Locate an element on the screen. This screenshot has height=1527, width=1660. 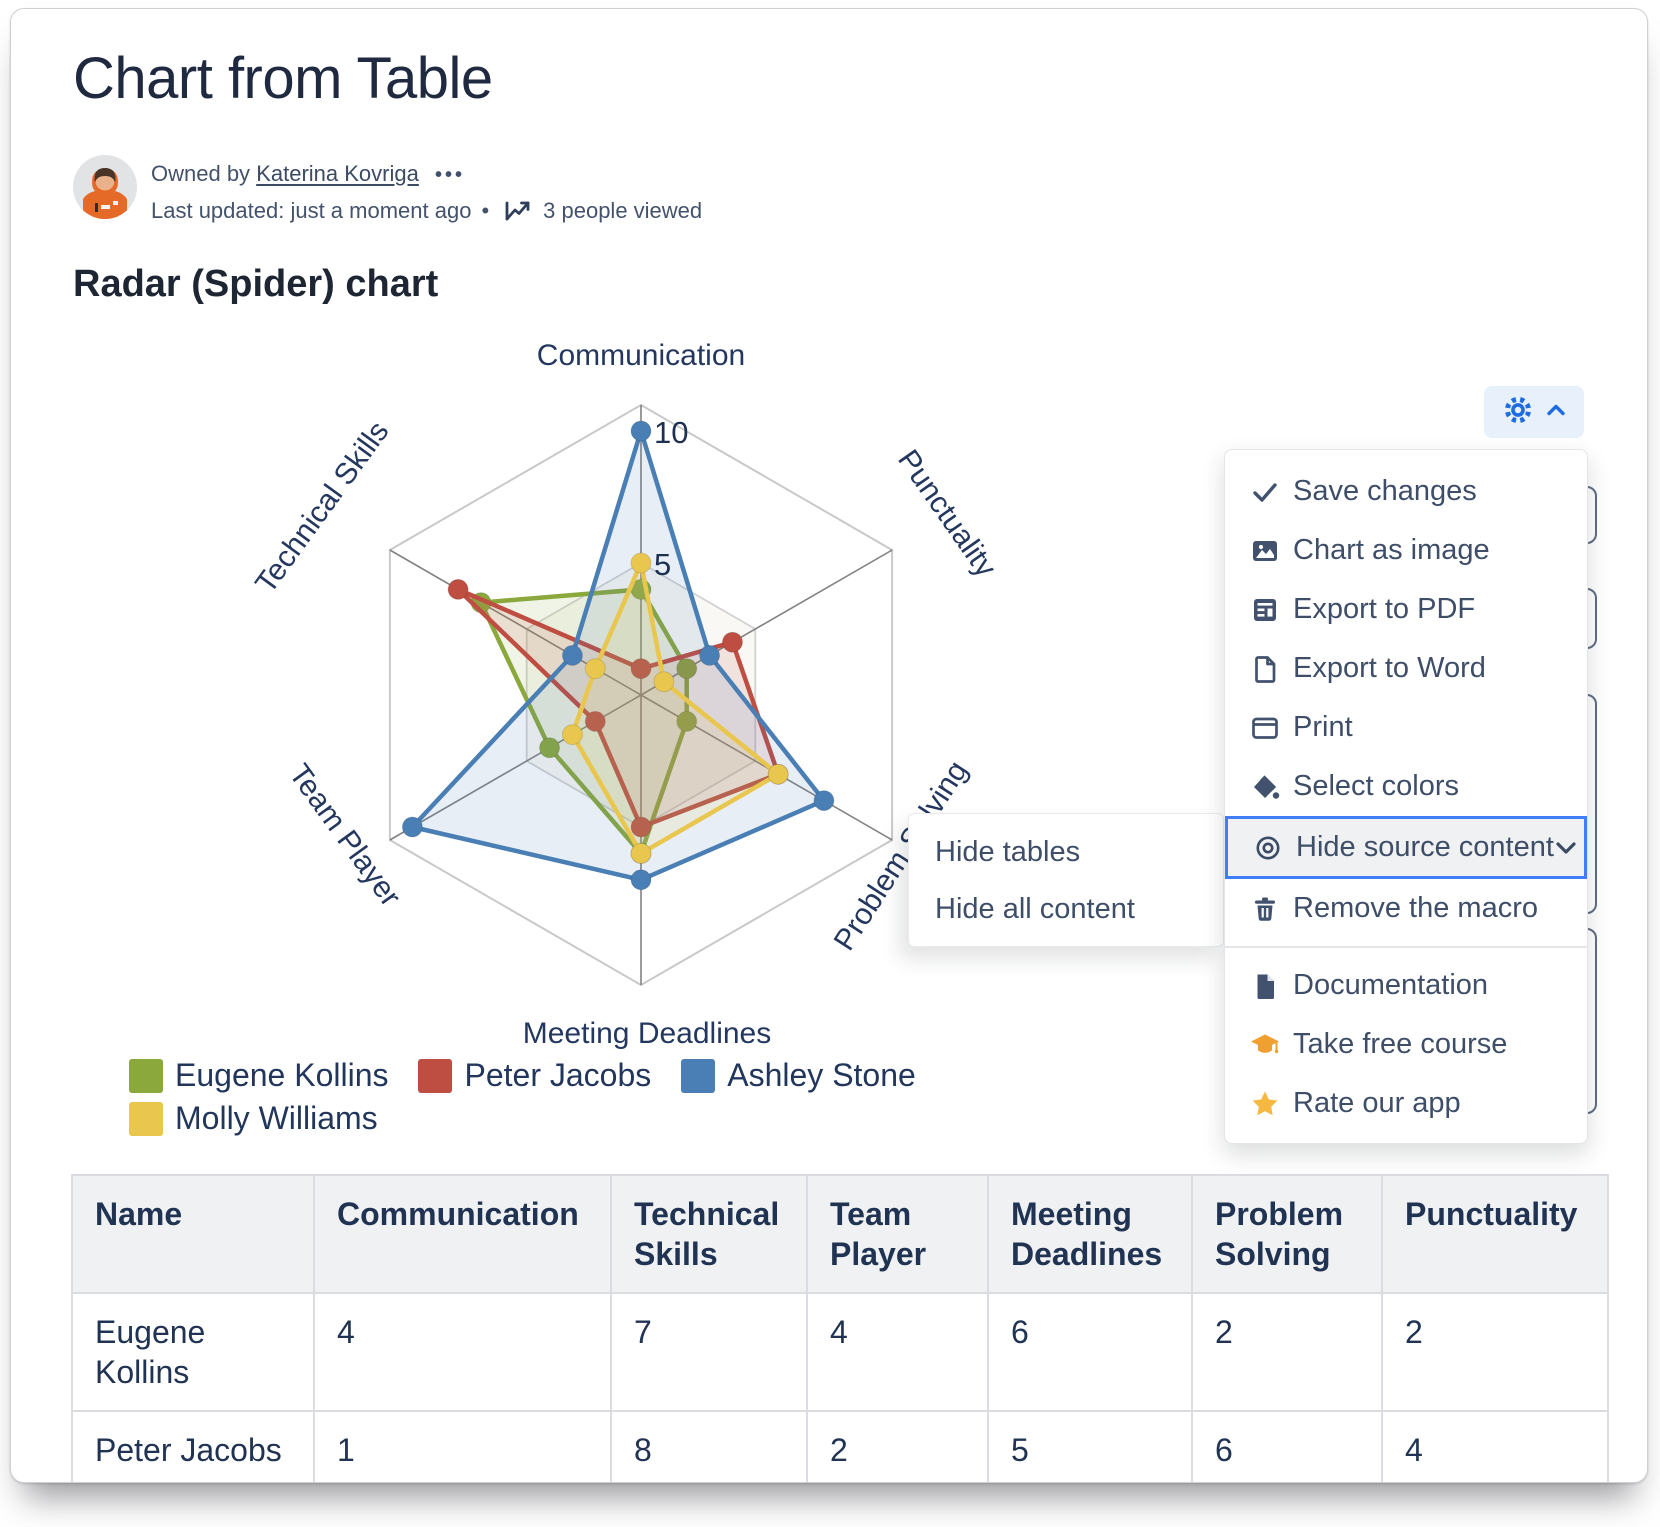
menu-item-chart-as-image: Chart as image is located at coordinates (1406, 550).